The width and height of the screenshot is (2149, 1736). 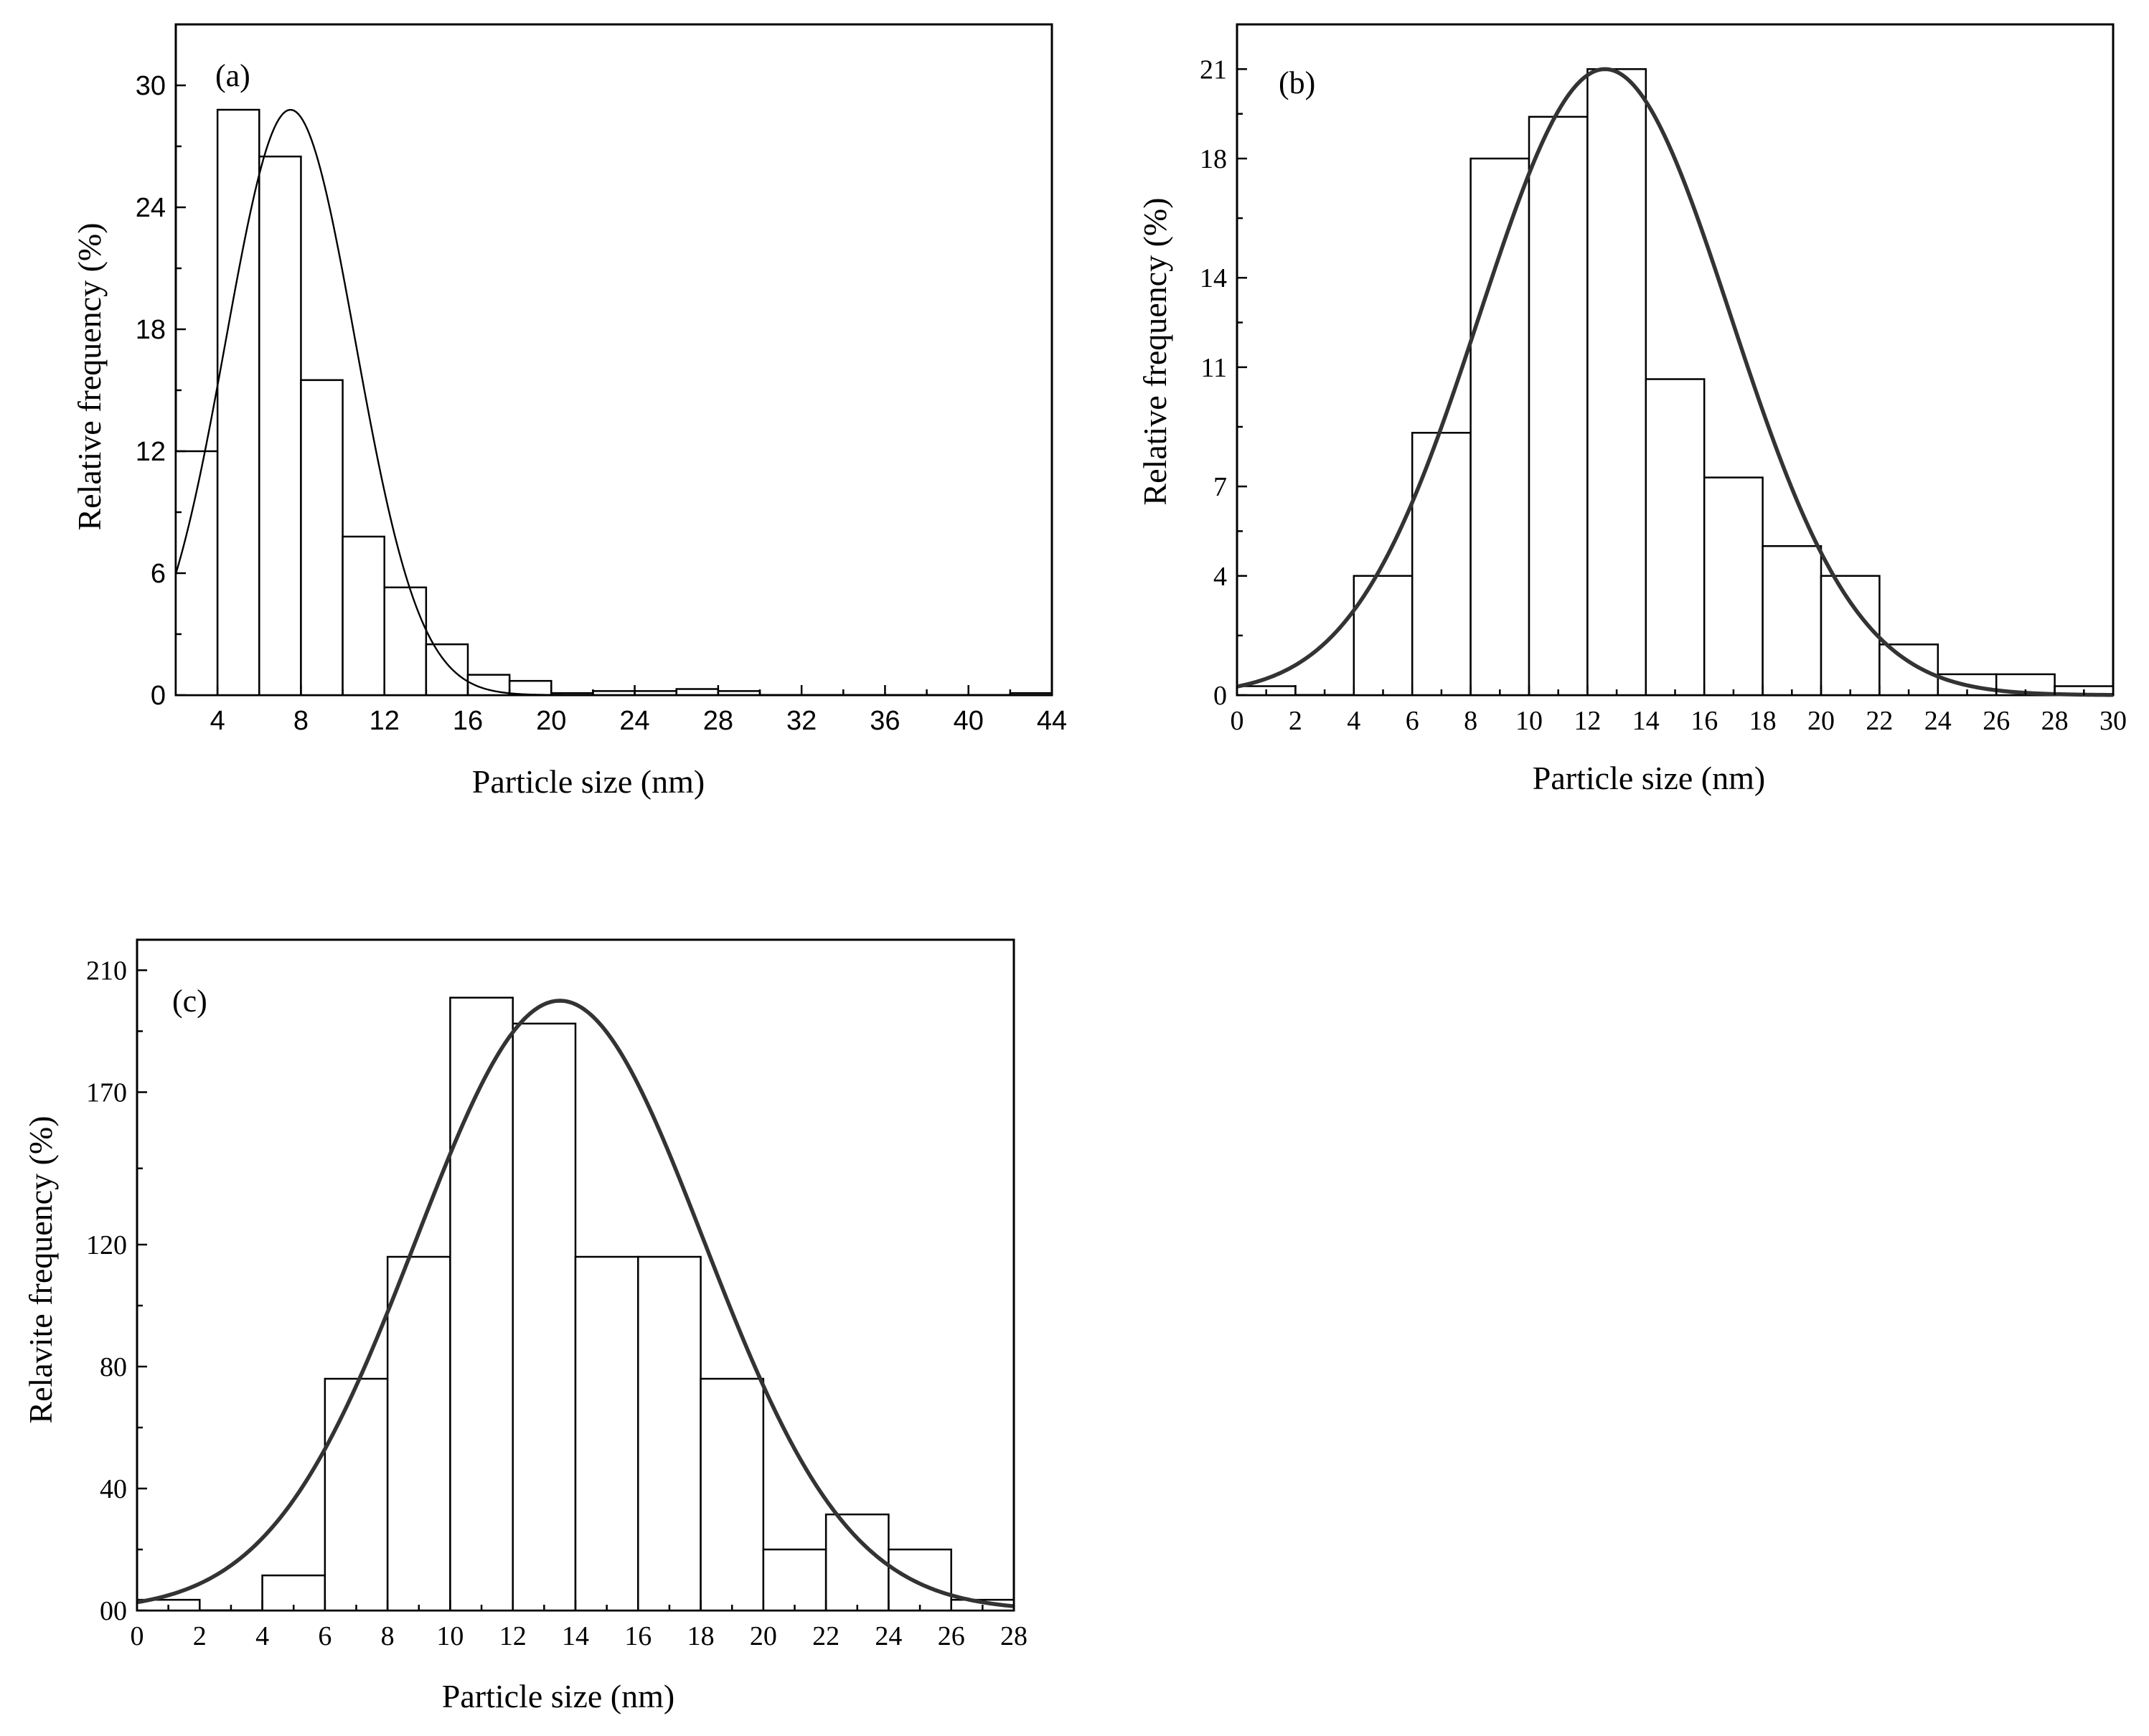 I want to click on y-tick-label-a-0: 0, so click(x=158, y=696).